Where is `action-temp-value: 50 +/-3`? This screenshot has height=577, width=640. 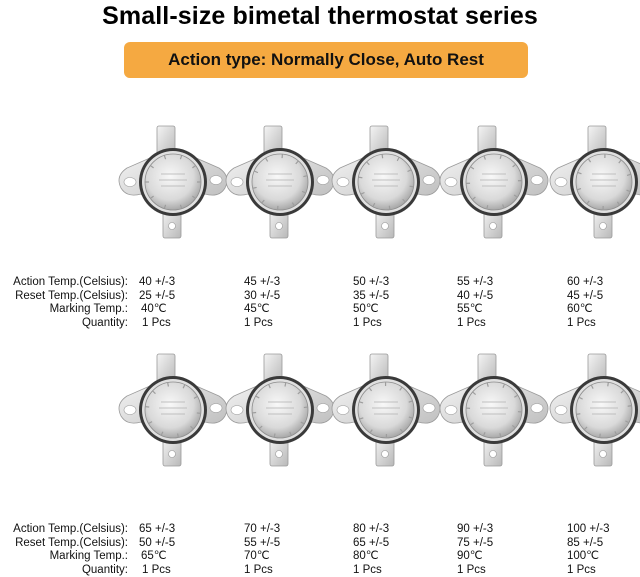 action-temp-value: 50 +/-3 is located at coordinates (389, 283).